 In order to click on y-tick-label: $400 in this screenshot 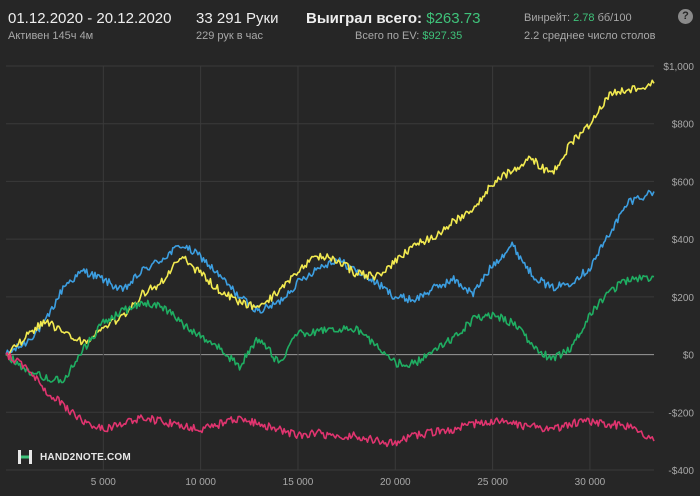, I will do `click(683, 240)`.